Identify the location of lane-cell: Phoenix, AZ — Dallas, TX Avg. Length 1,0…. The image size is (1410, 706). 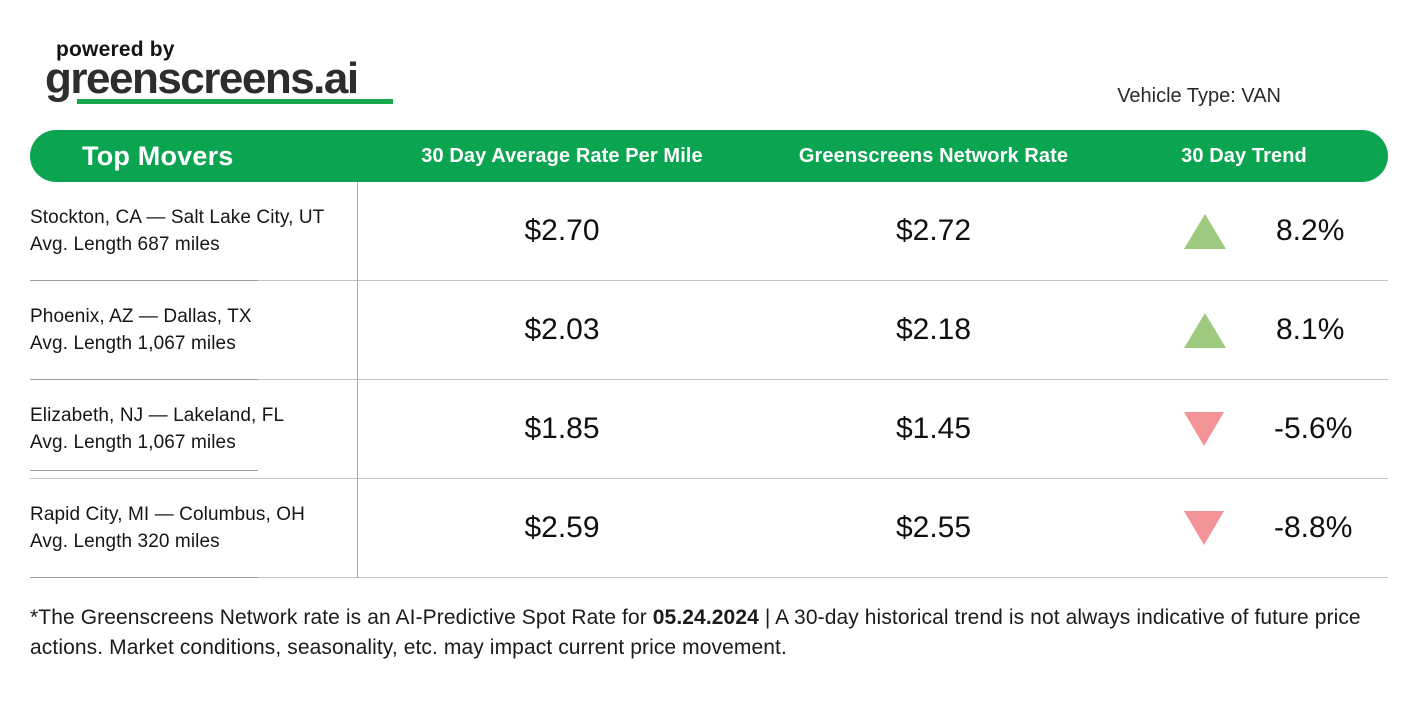
(193, 330).